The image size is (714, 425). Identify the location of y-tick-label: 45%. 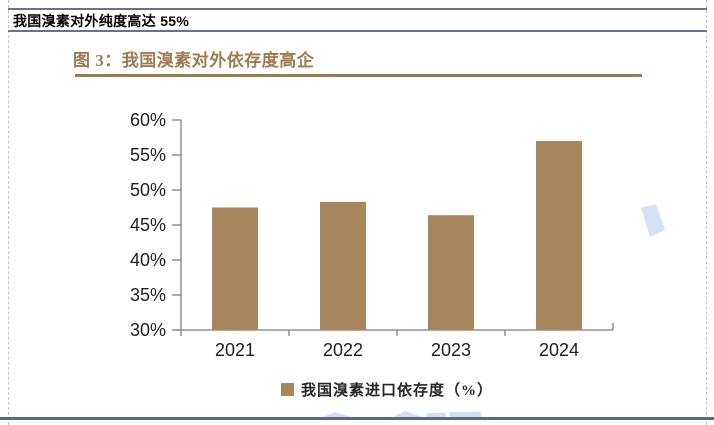
(148, 225).